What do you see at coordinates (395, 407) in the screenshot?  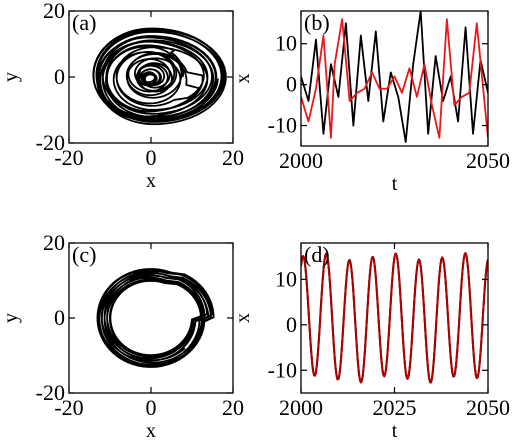 I see `x-tick-label: 2025` at bounding box center [395, 407].